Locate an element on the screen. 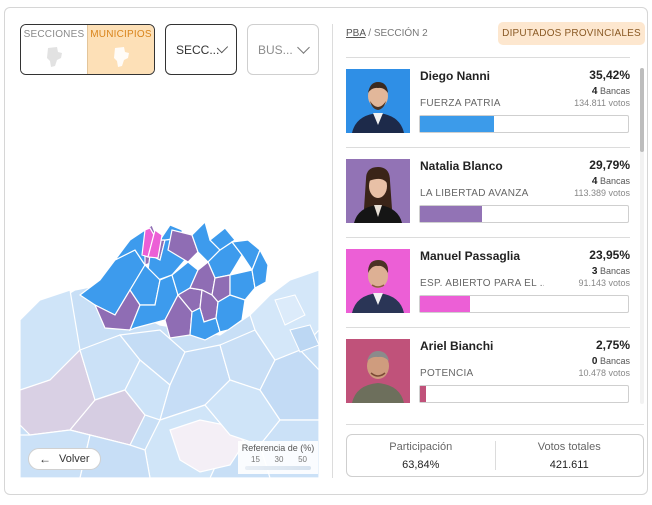  level-toggle: SECCIONES MUNICIPIOS is located at coordinates (87, 49).